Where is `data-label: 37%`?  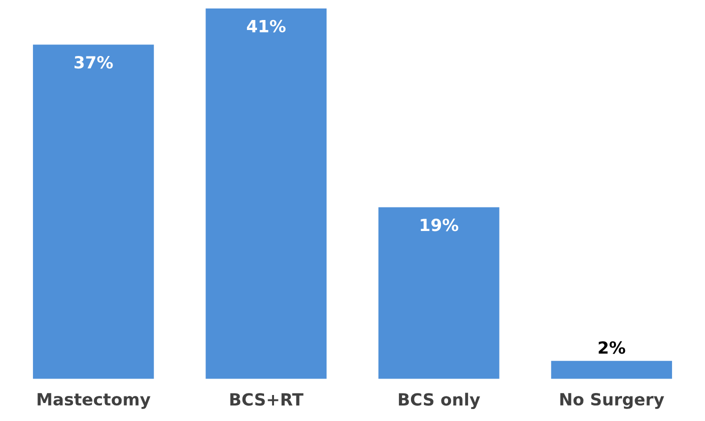
data-label: 37% is located at coordinates (93, 62).